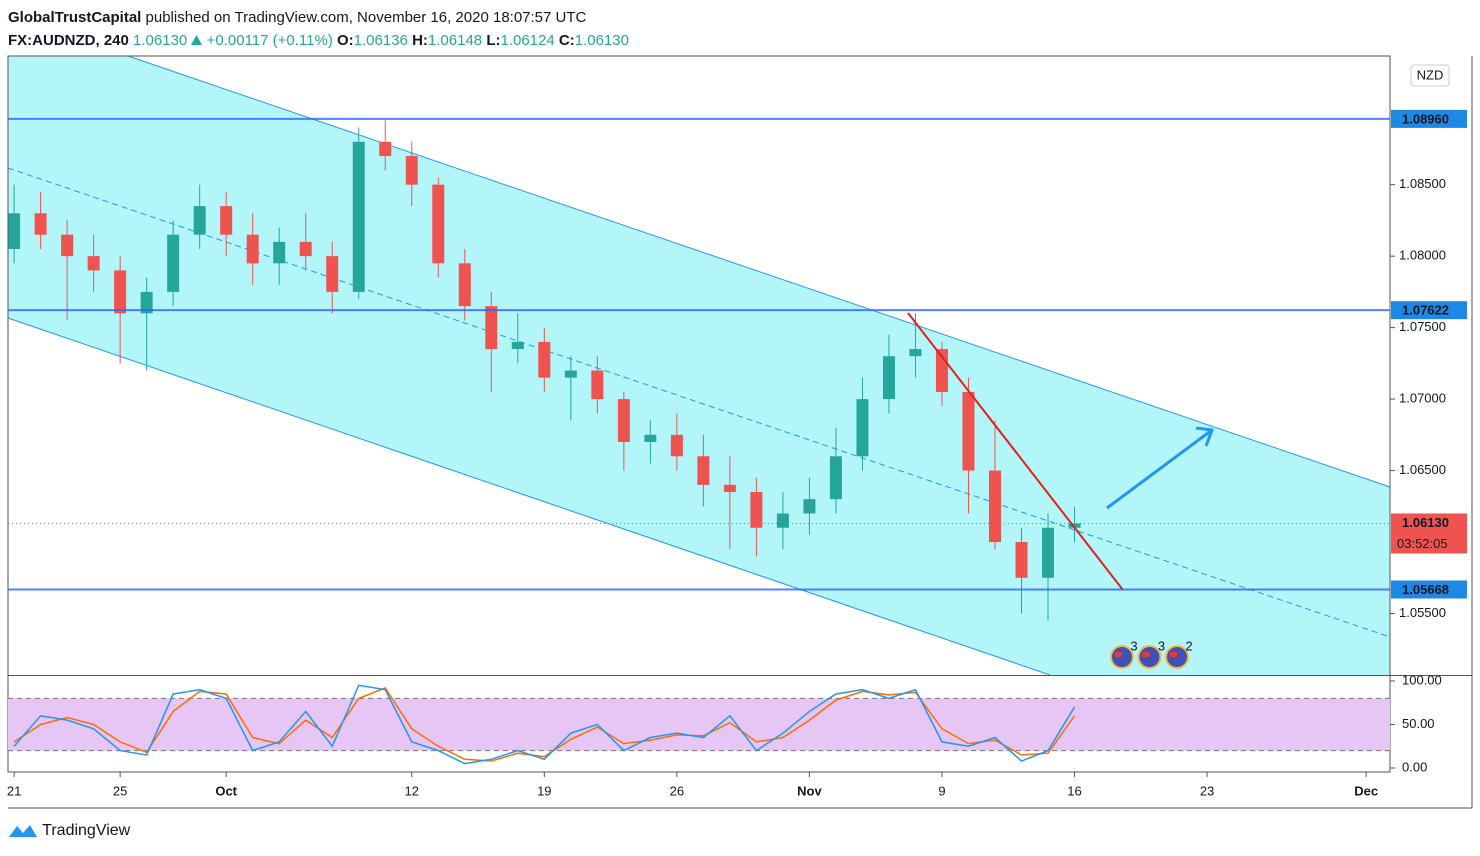 This screenshot has height=856, width=1480. Describe the element at coordinates (1425, 522) in the screenshot. I see `last-price-label: 1.06130` at that location.